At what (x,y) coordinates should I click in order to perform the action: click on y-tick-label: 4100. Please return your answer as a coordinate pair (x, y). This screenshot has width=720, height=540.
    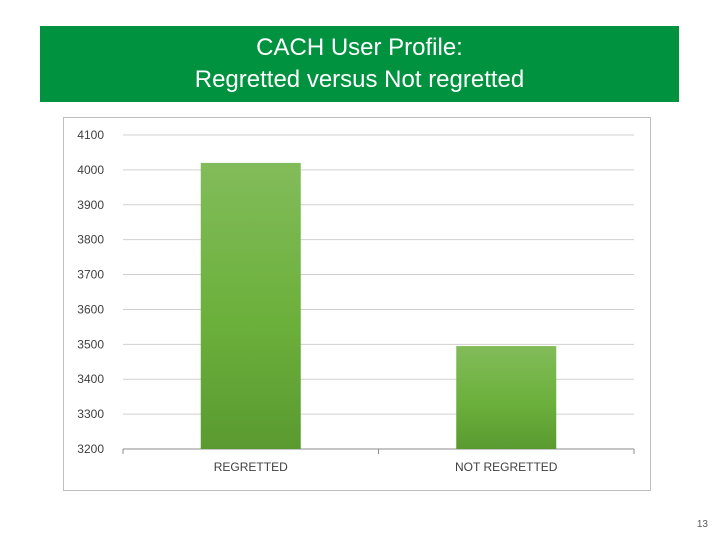
    Looking at the image, I should click on (90, 135).